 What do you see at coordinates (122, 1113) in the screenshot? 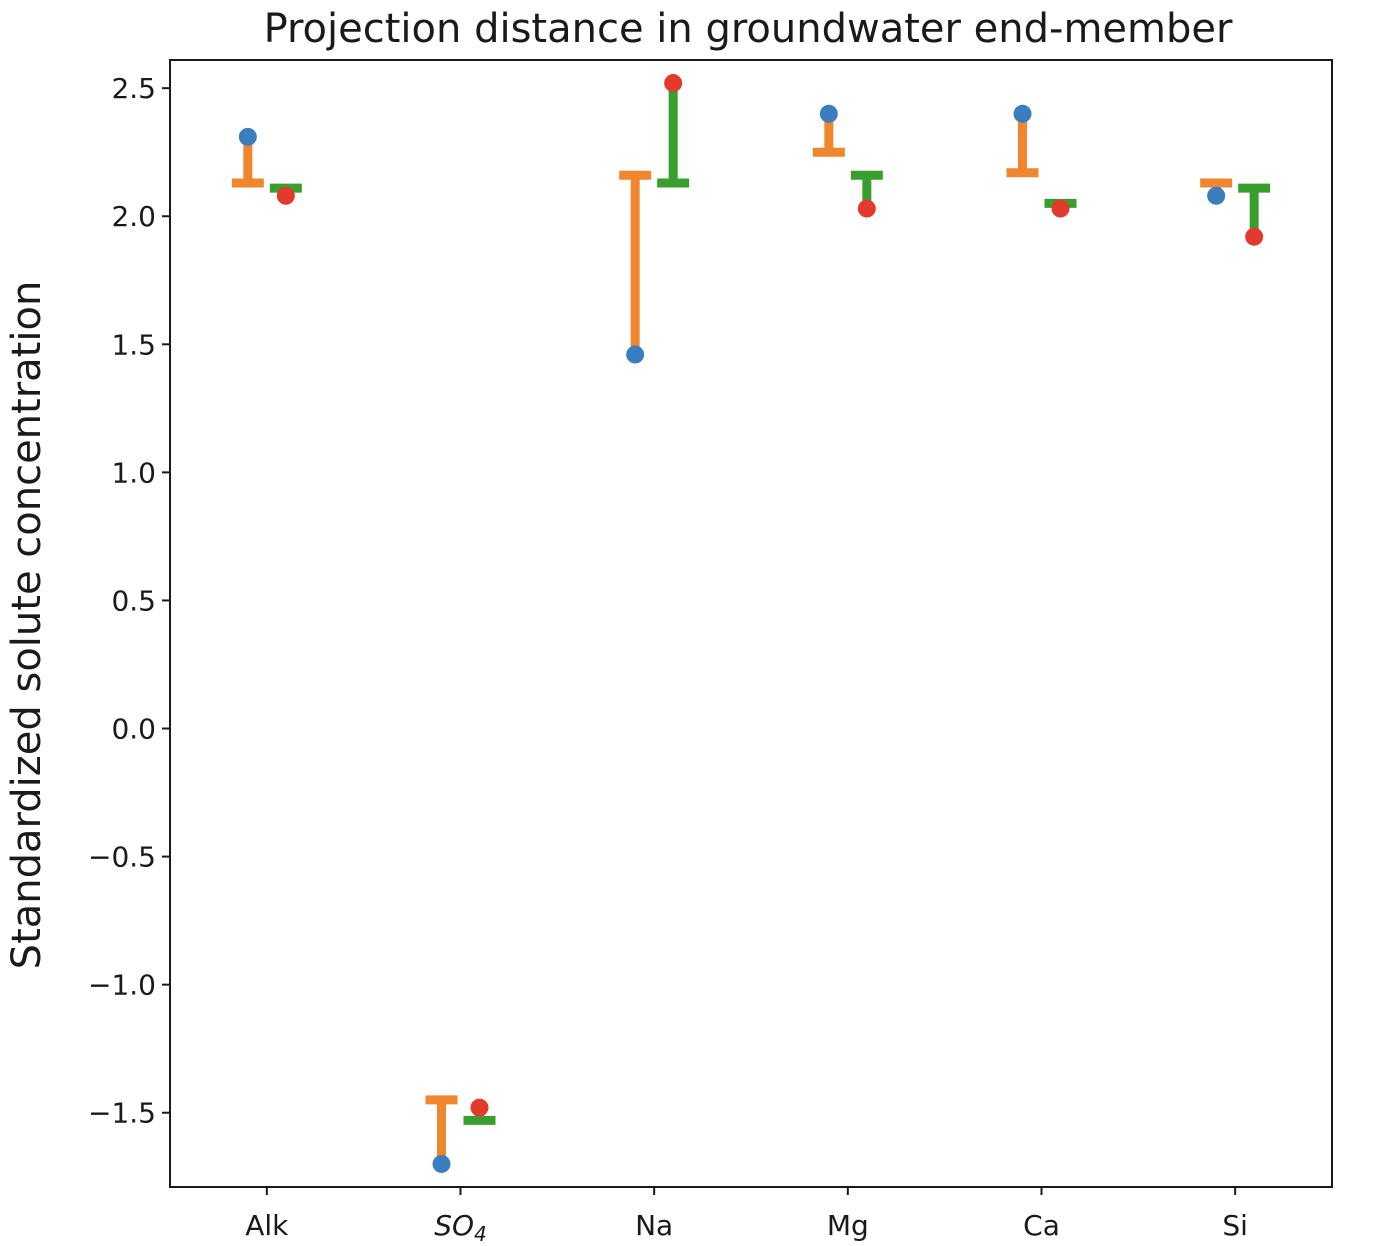
I see `y-tick-label: −1.5` at bounding box center [122, 1113].